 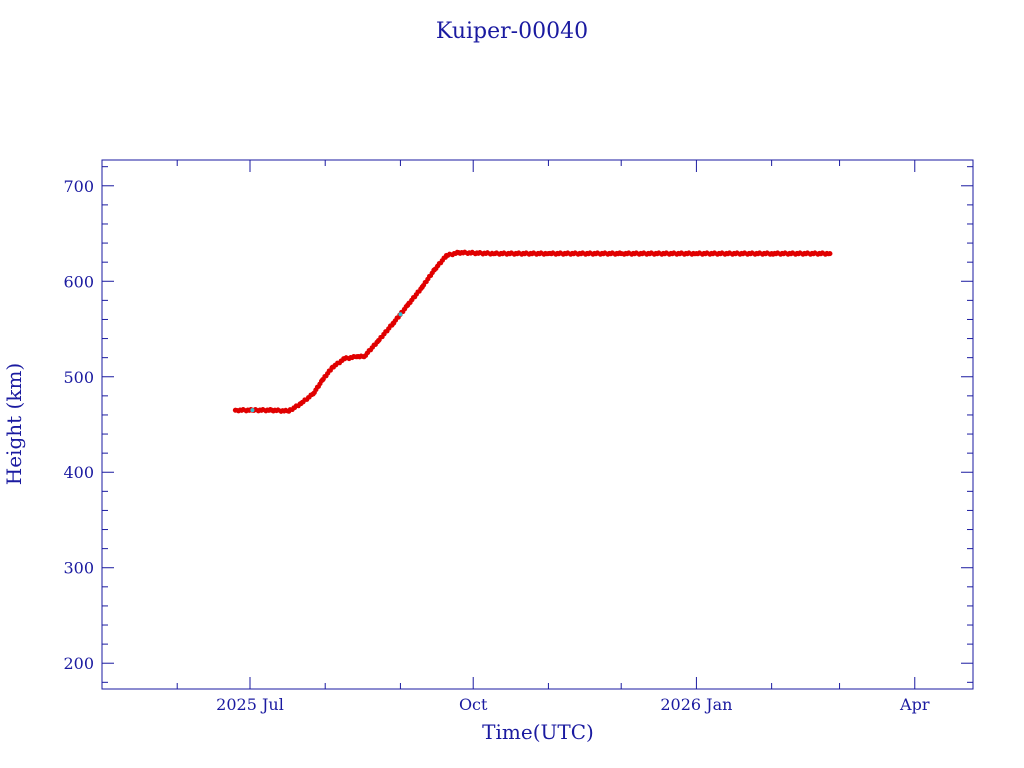 I want to click on y-tick-label: 600, so click(x=78, y=281).